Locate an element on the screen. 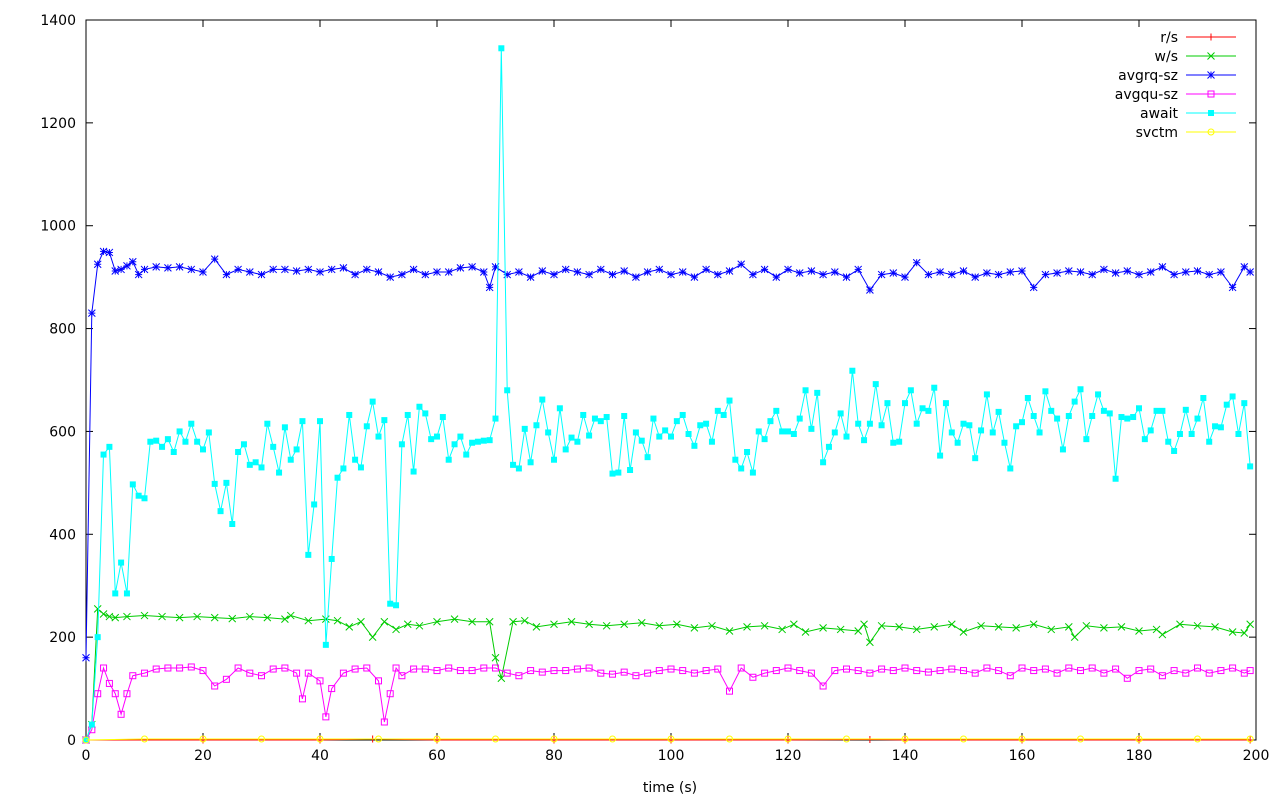 Image resolution: width=1280 pixels, height=800 pixels. legend-label: r/s is located at coordinates (1169, 38).